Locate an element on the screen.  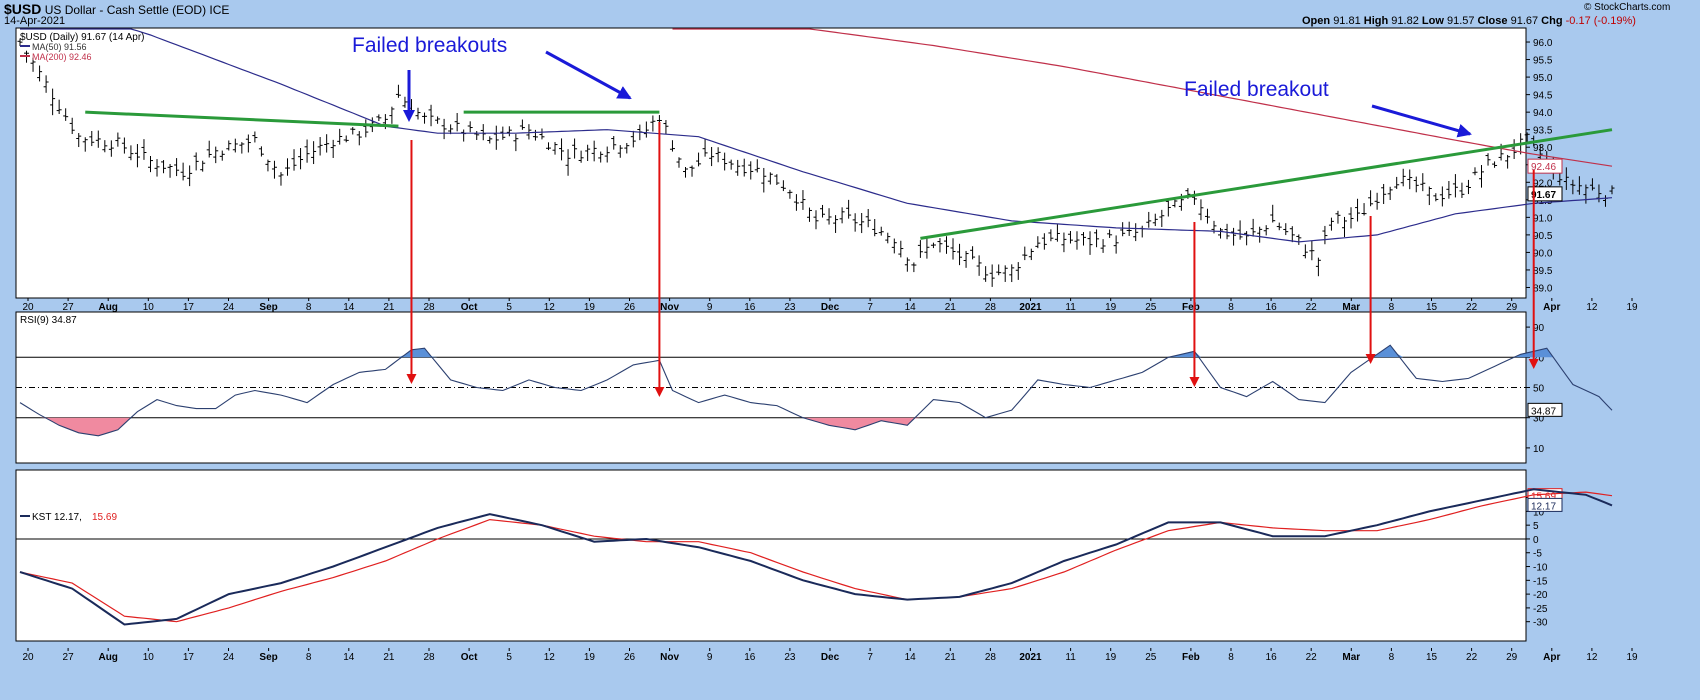
rsi-badge-box is located at coordinates (1545, 409).